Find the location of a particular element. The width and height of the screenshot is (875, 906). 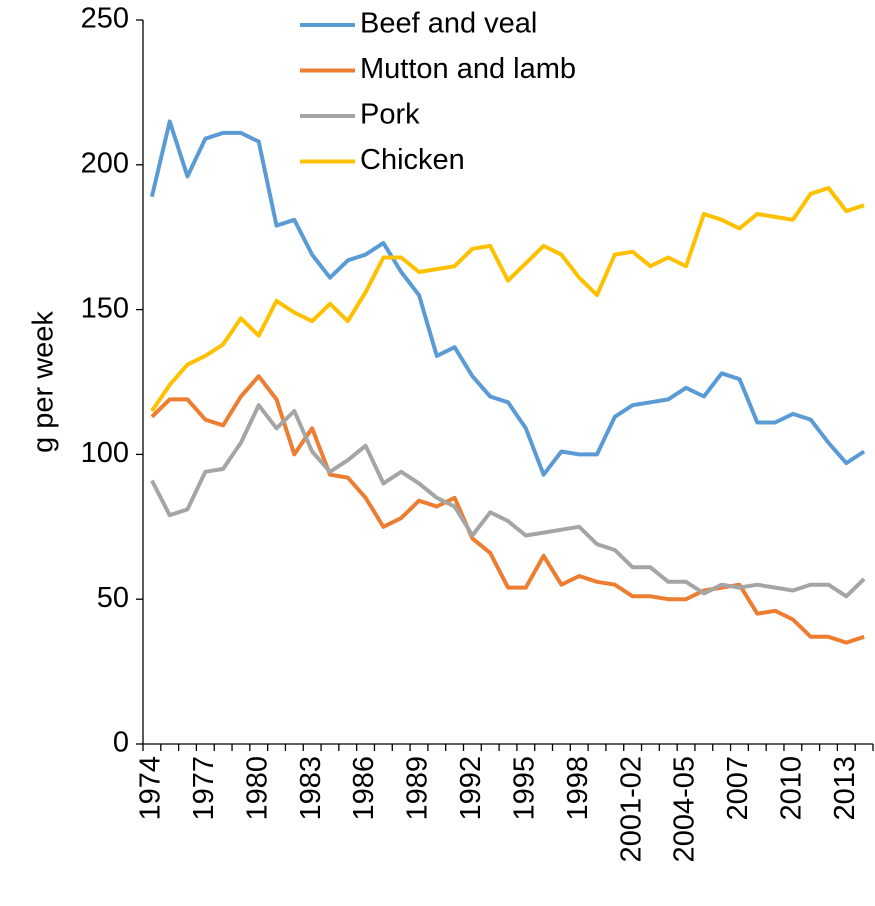

x-tick-label: 2004-05 is located at coordinates (685, 809).